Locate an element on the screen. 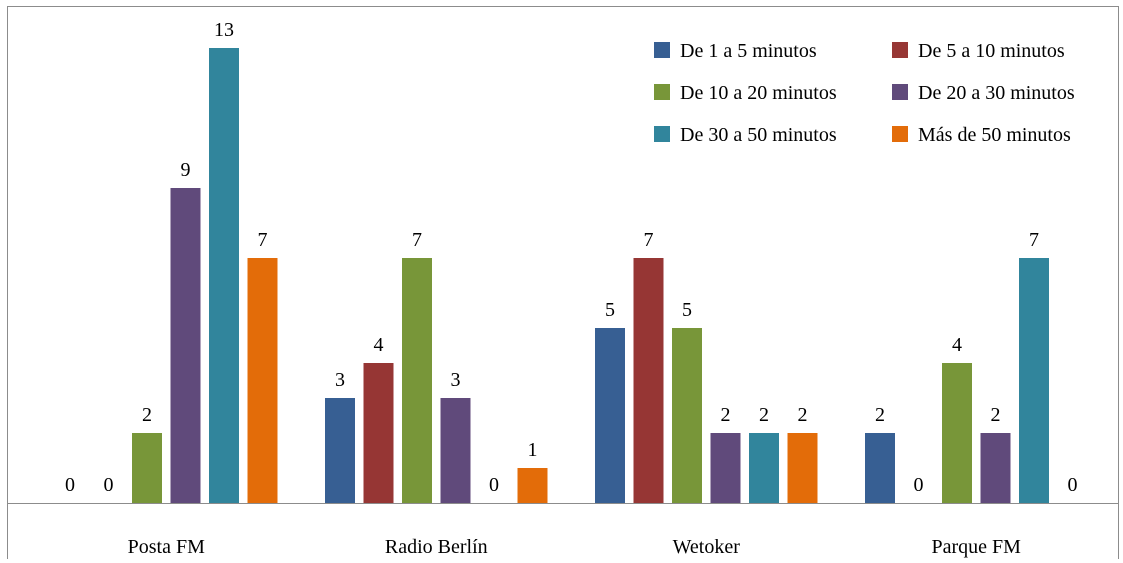  legend-label-1: De 5 a 10 minutos is located at coordinates (991, 51).